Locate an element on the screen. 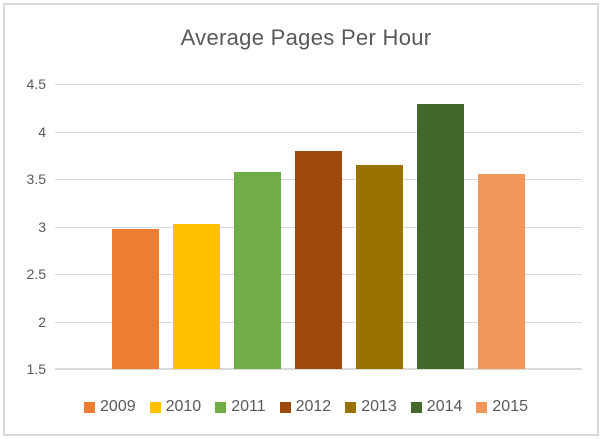 The width and height of the screenshot is (602, 439). y-tick-label: 2 is located at coordinates (42, 321).